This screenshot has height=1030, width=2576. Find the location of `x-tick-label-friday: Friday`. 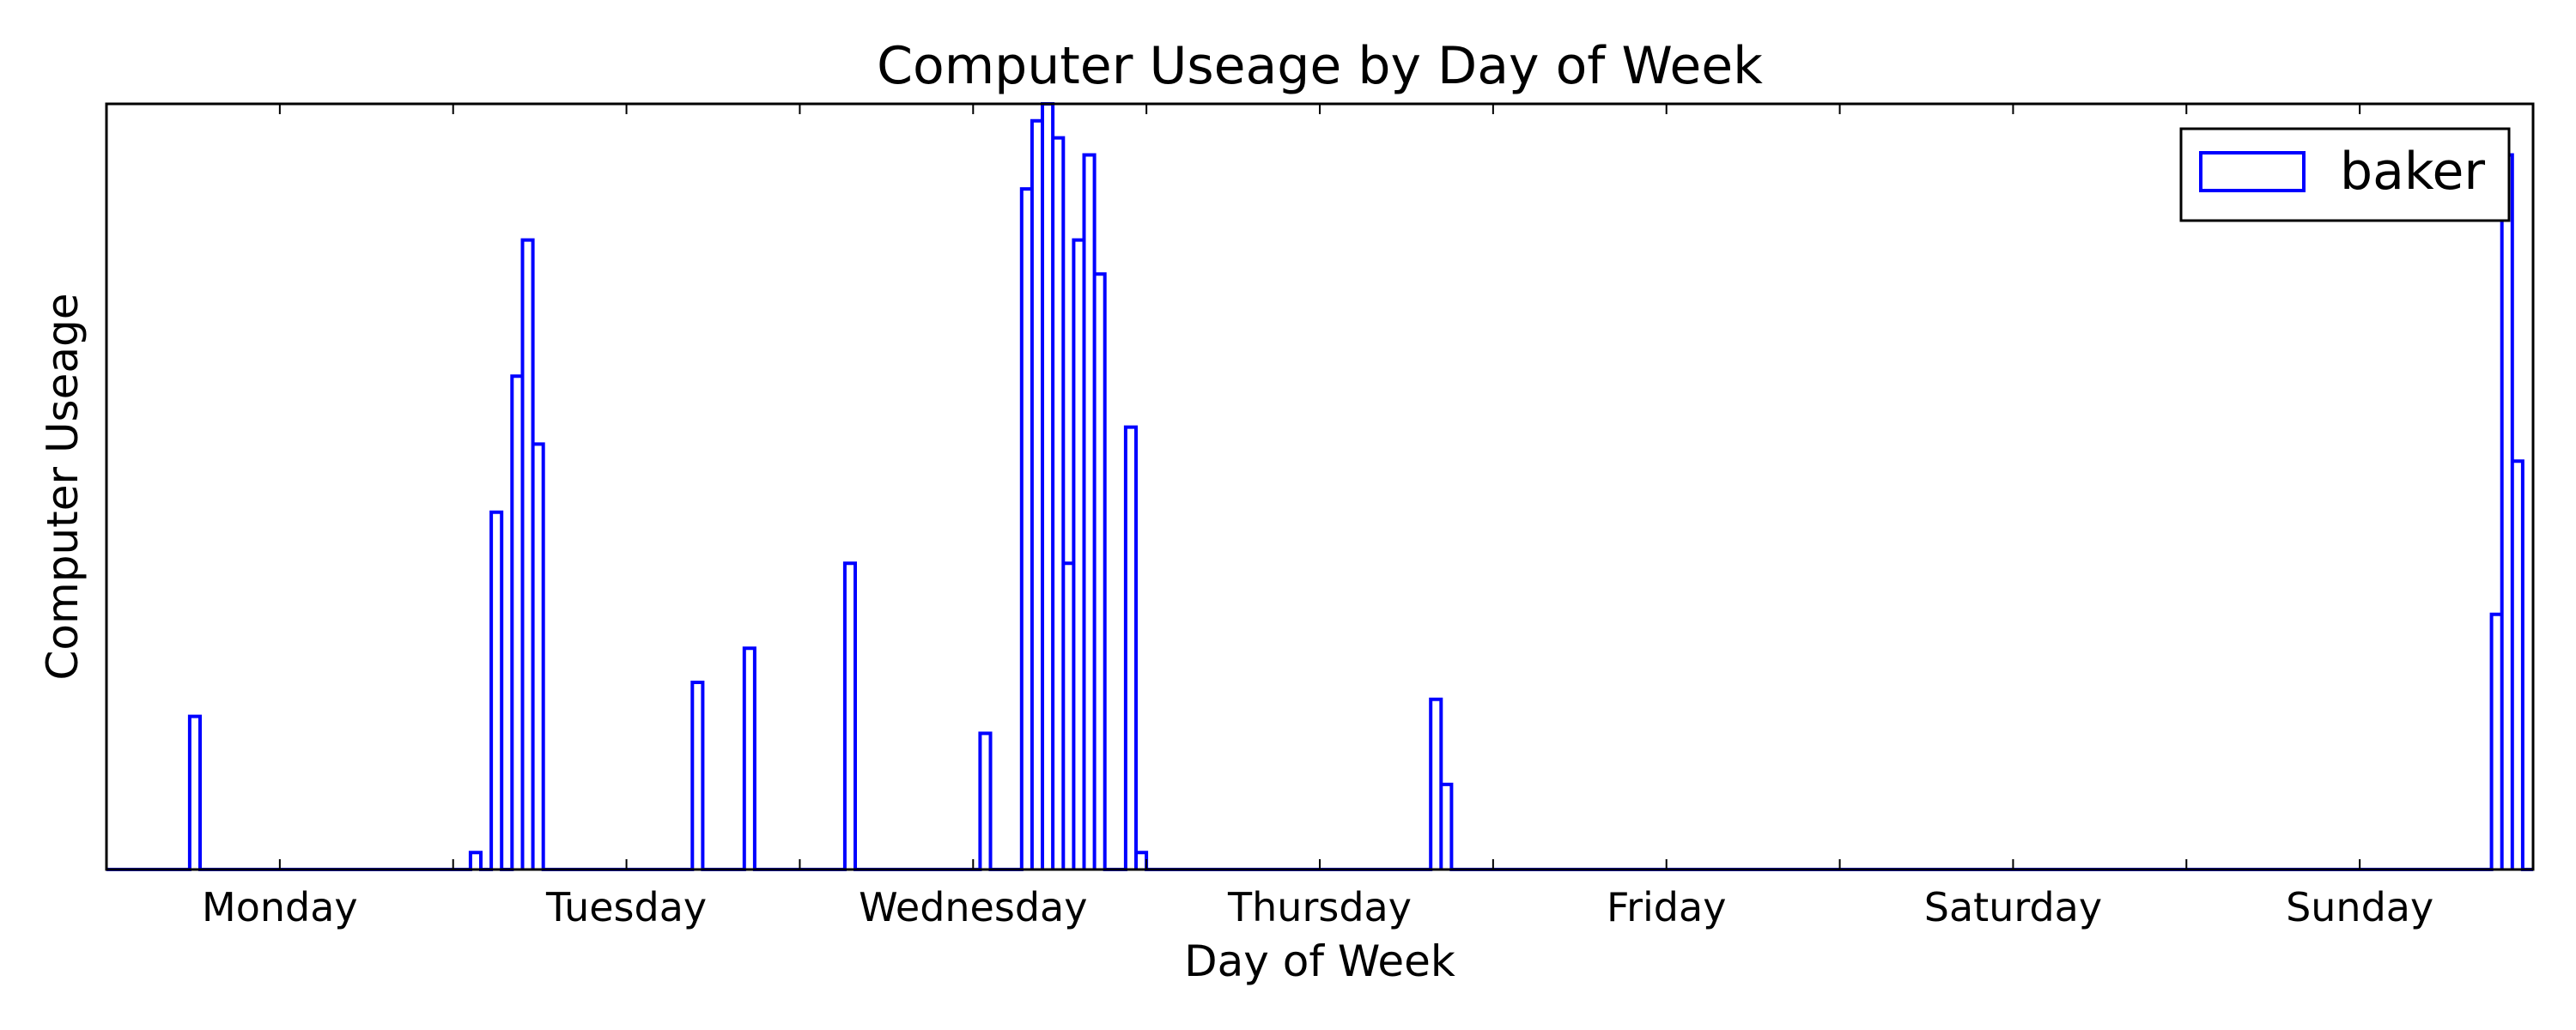

x-tick-label-friday: Friday is located at coordinates (1667, 907).